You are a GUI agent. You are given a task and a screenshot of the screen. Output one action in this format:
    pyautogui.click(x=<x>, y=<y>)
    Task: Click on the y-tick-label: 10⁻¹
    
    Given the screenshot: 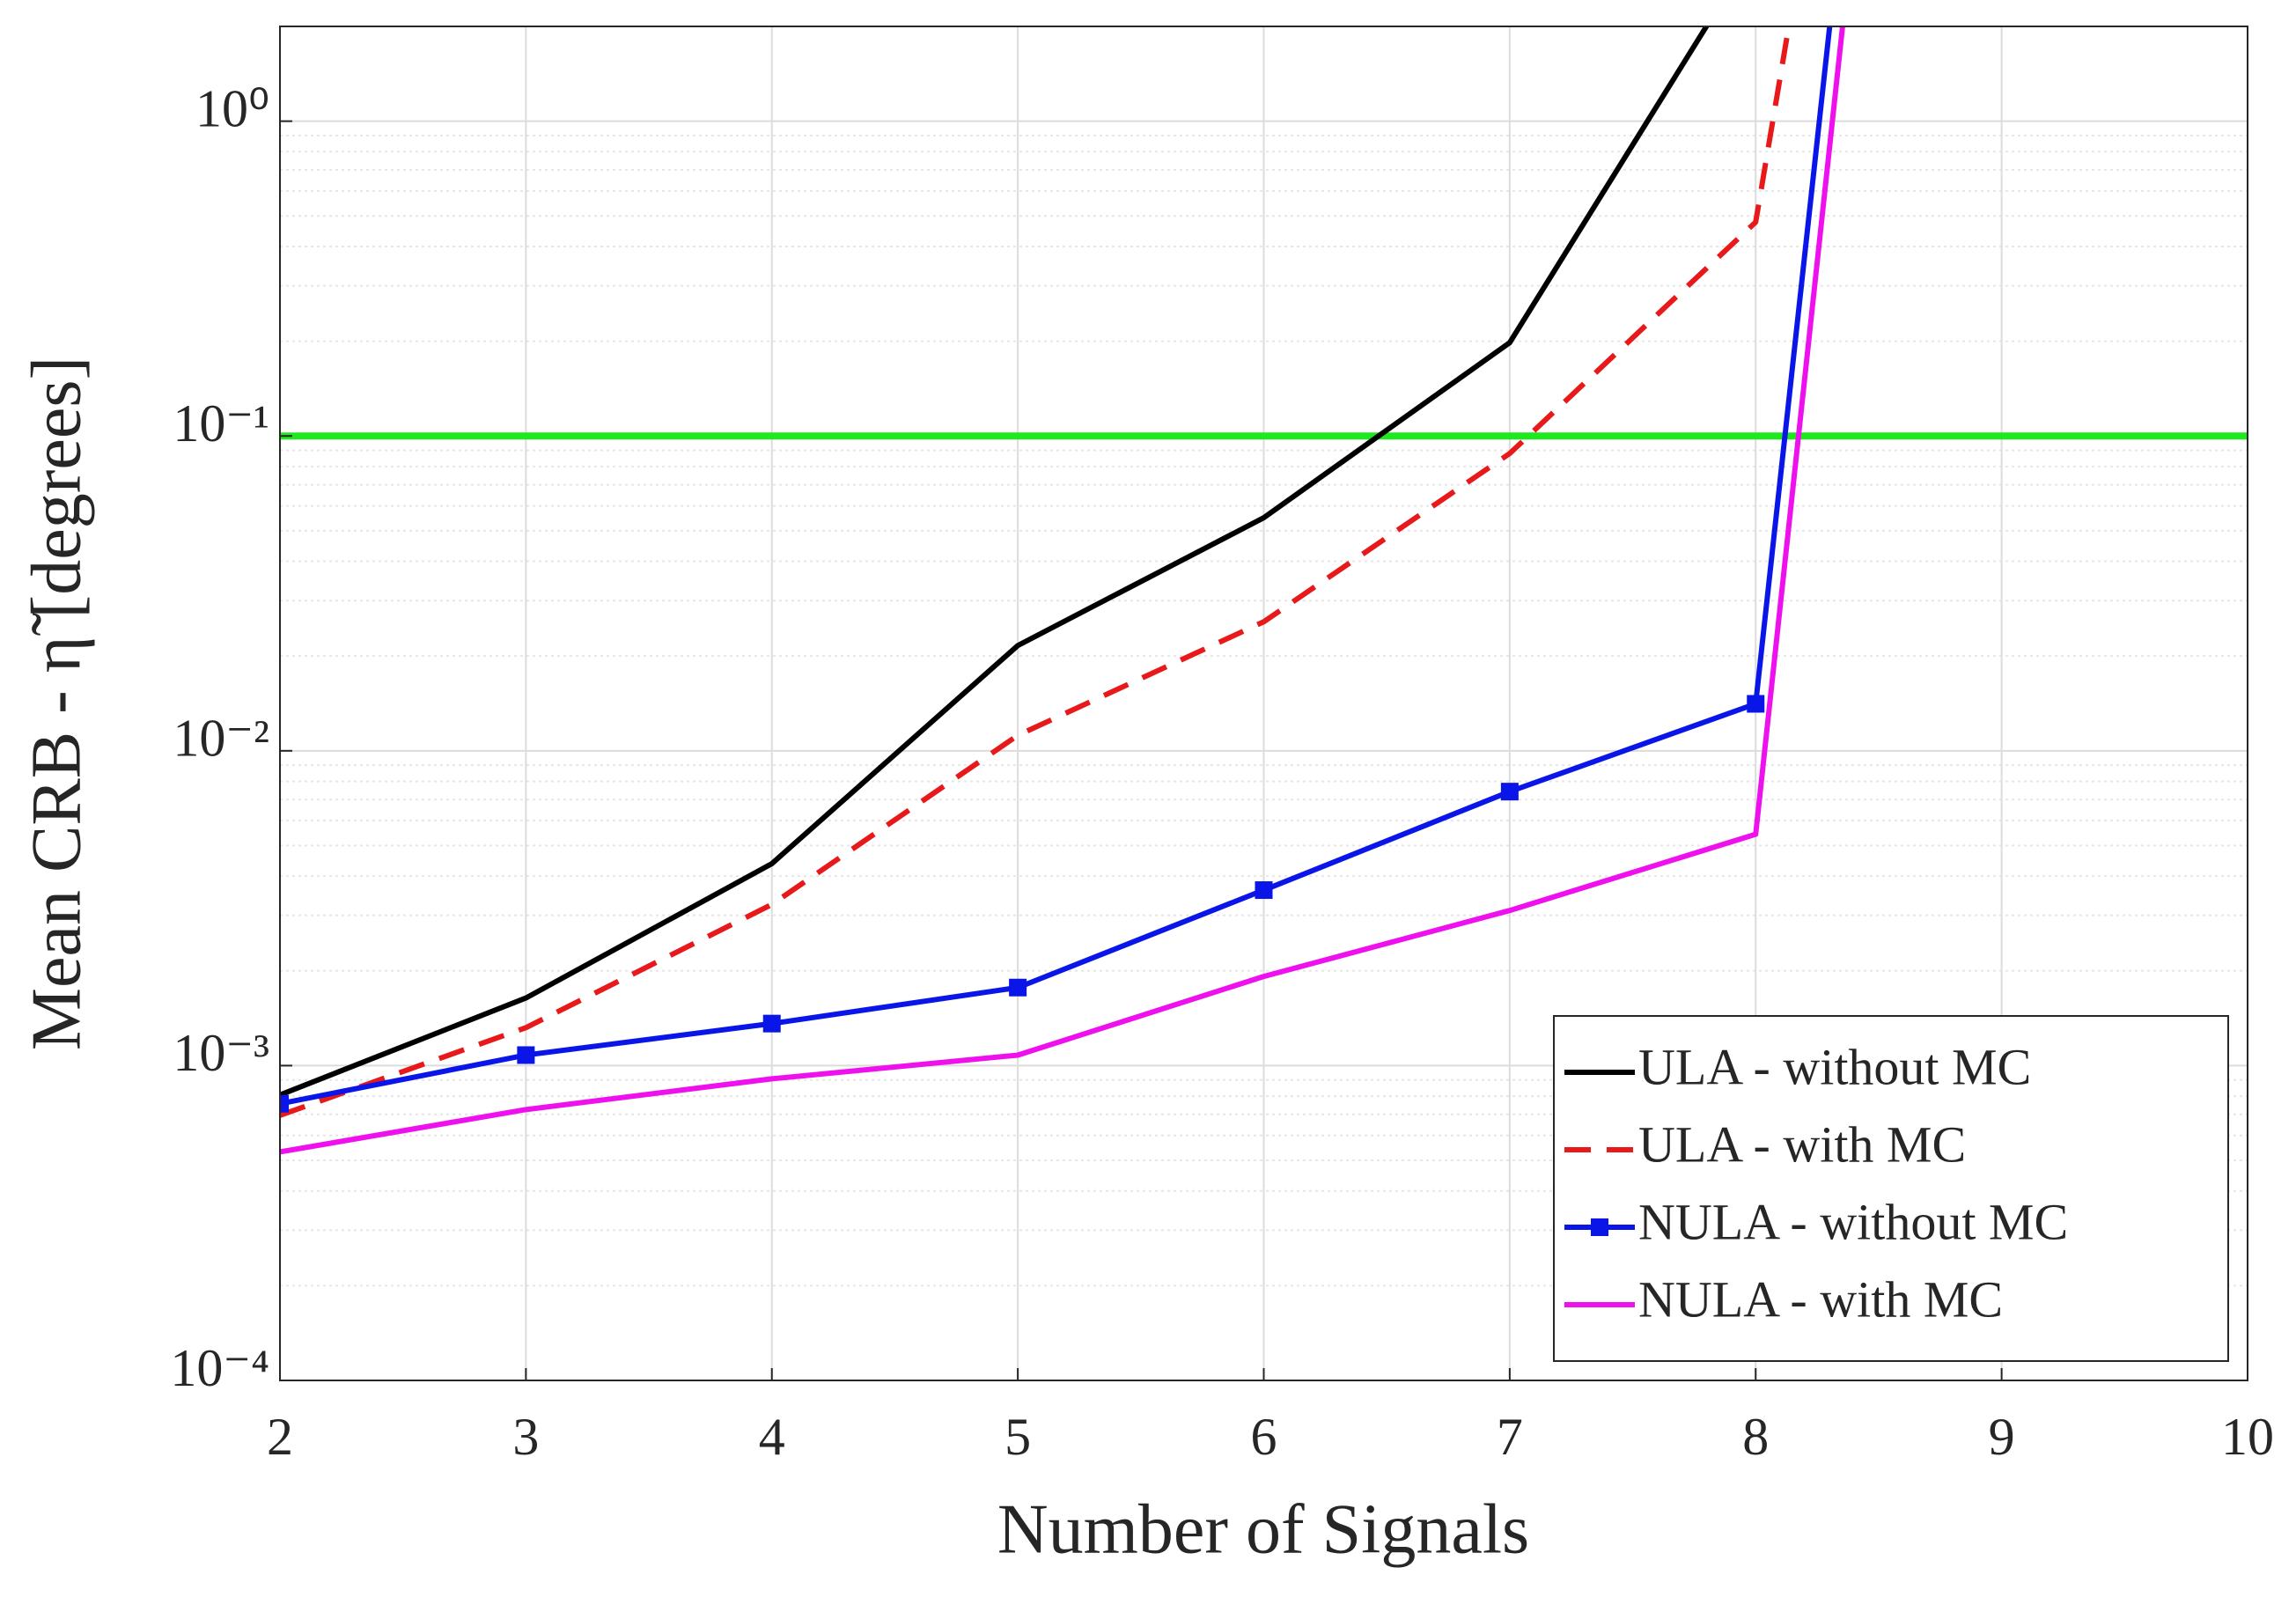 What is the action you would take?
    pyautogui.click(x=221, y=424)
    